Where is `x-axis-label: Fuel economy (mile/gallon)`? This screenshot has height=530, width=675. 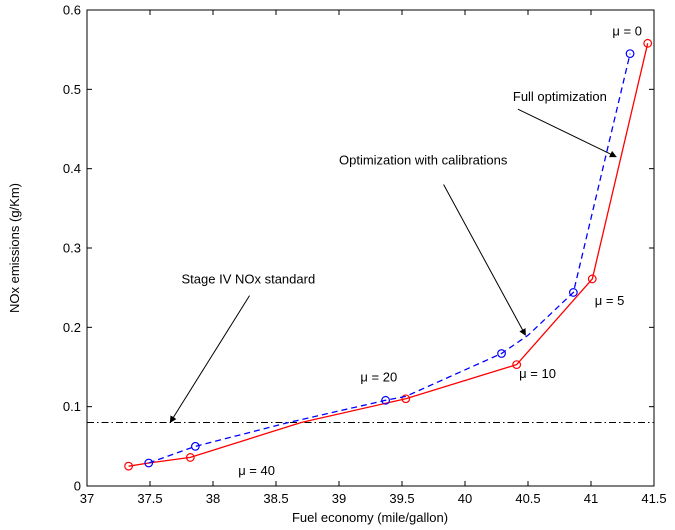 x-axis-label: Fuel economy (mile/gallon) is located at coordinates (370, 517).